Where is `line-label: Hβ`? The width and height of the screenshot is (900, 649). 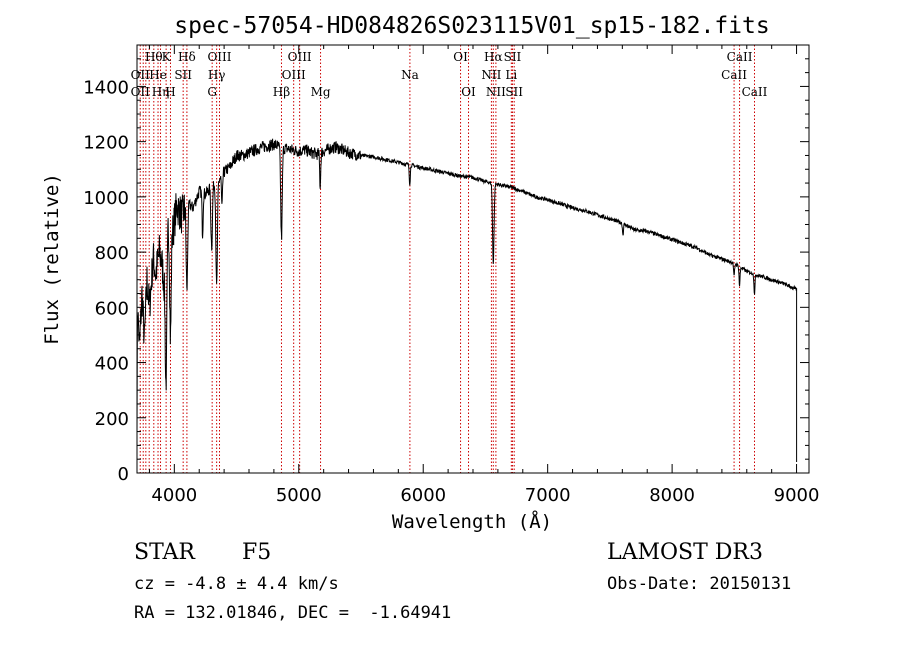
line-label: Hβ is located at coordinates (281, 92).